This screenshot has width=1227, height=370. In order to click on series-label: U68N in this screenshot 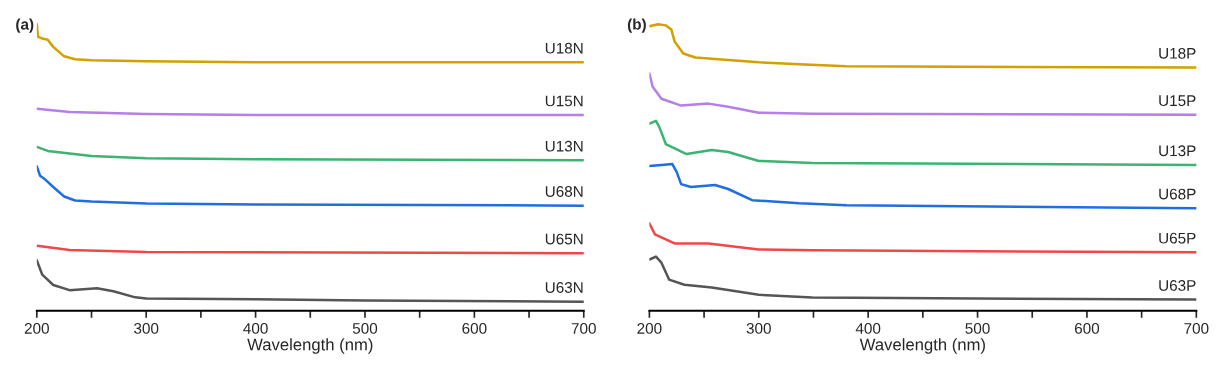, I will do `click(564, 191)`.